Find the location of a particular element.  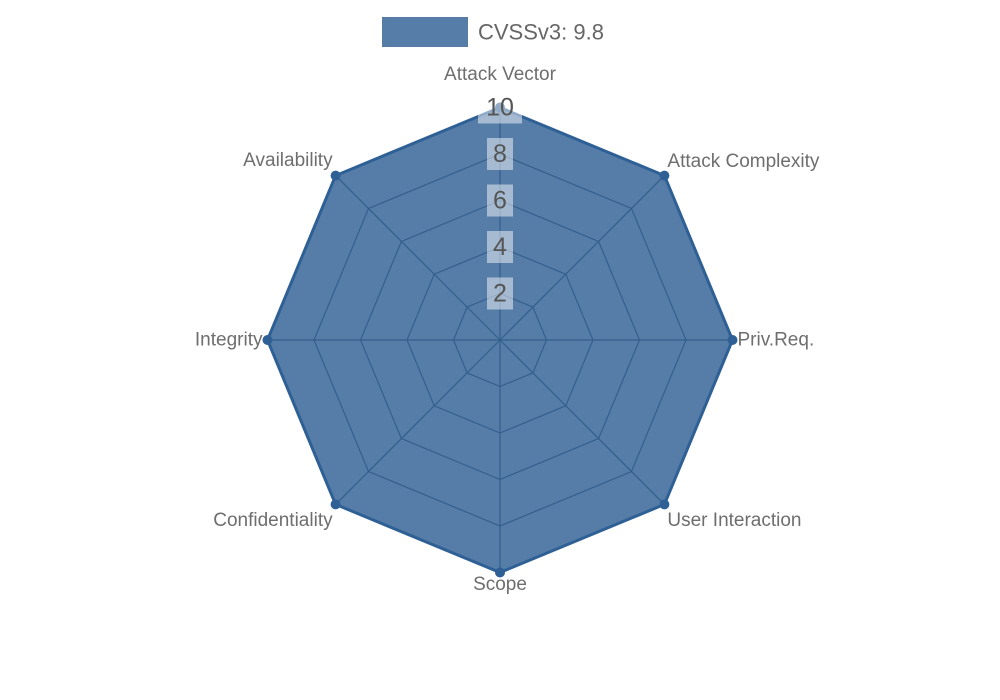

data-point-confidentiality is located at coordinates (335, 504).